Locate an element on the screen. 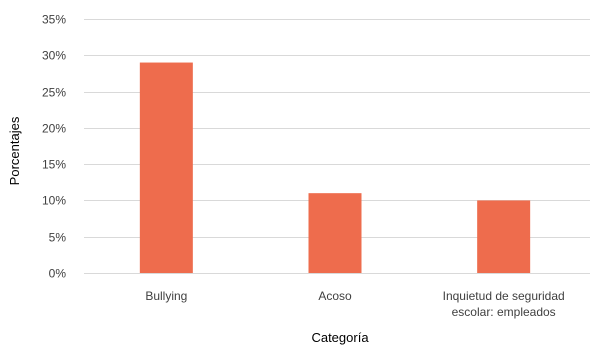 The image size is (591, 345). y-axis-title: Porcentajes is located at coordinates (14, 150).